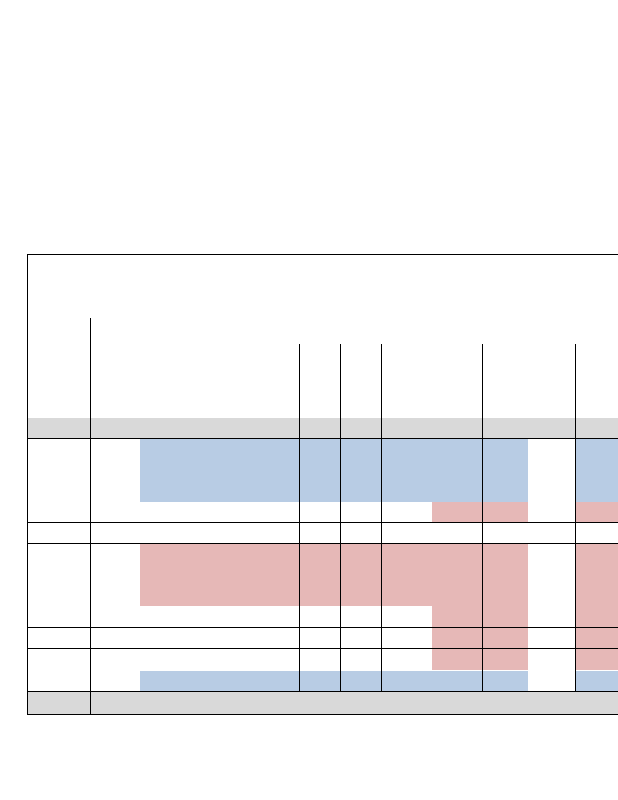 The height and width of the screenshot is (800, 618). I want to click on section-band-footer, so click(323, 703).